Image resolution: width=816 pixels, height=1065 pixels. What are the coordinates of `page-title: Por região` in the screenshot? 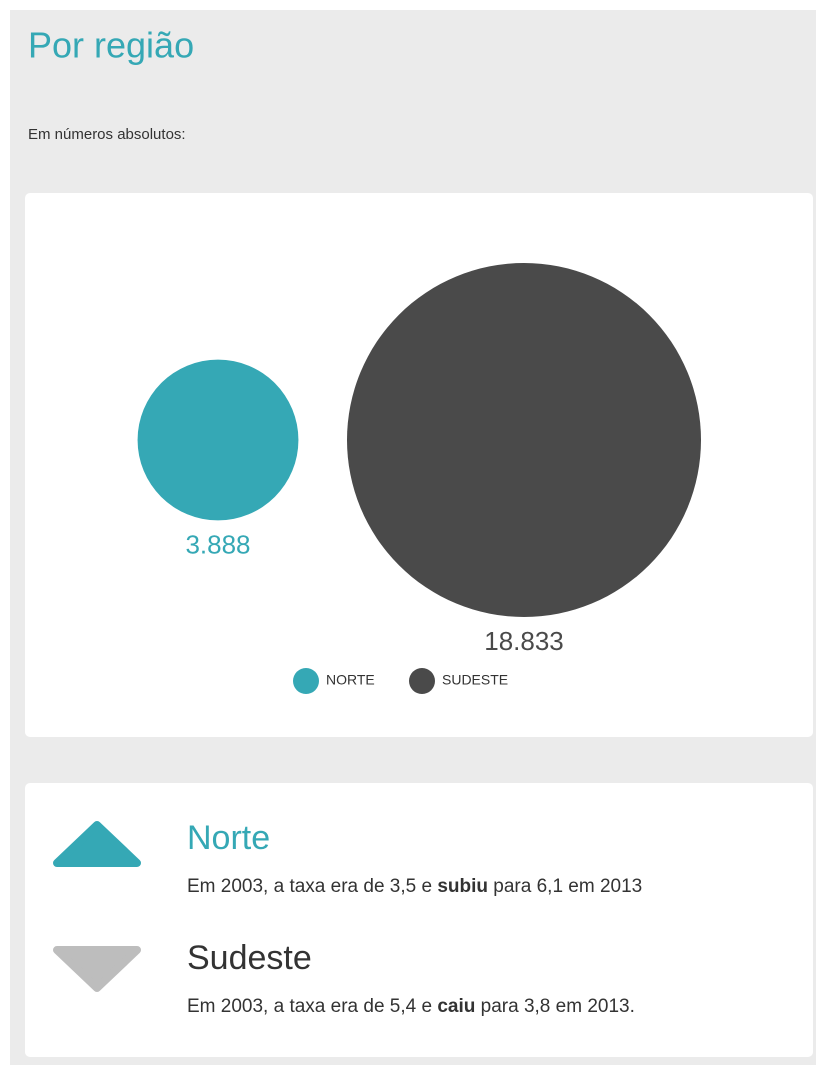 It's located at (111, 45).